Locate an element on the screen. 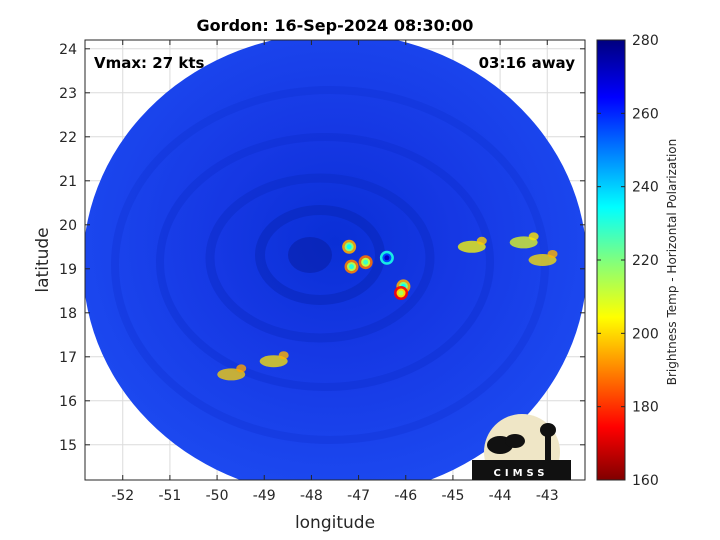  y-tick-label: 20 is located at coordinates (68, 226).